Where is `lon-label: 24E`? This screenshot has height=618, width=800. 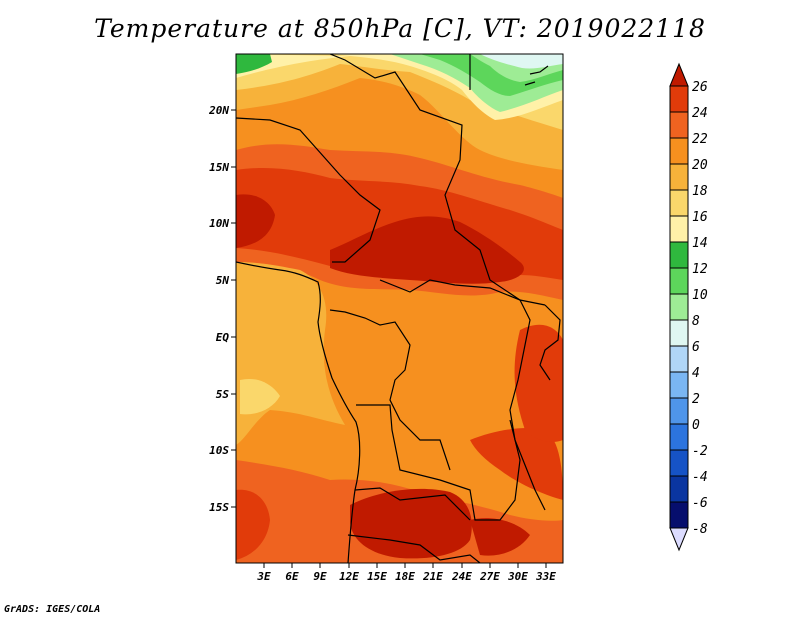 lon-label: 24E is located at coordinates (461, 576).